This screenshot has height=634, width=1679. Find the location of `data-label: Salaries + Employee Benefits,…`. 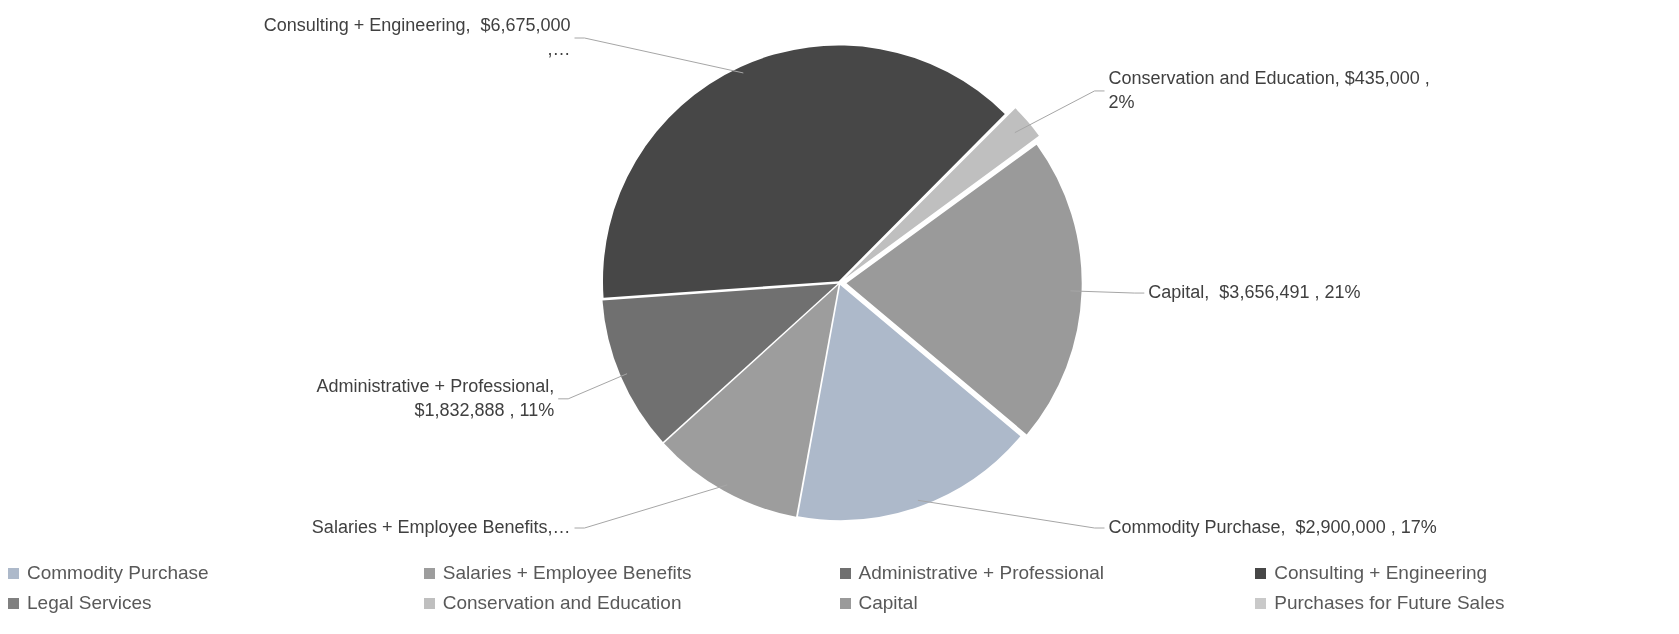

data-label: Salaries + Employee Benefits,… is located at coordinates (441, 526).